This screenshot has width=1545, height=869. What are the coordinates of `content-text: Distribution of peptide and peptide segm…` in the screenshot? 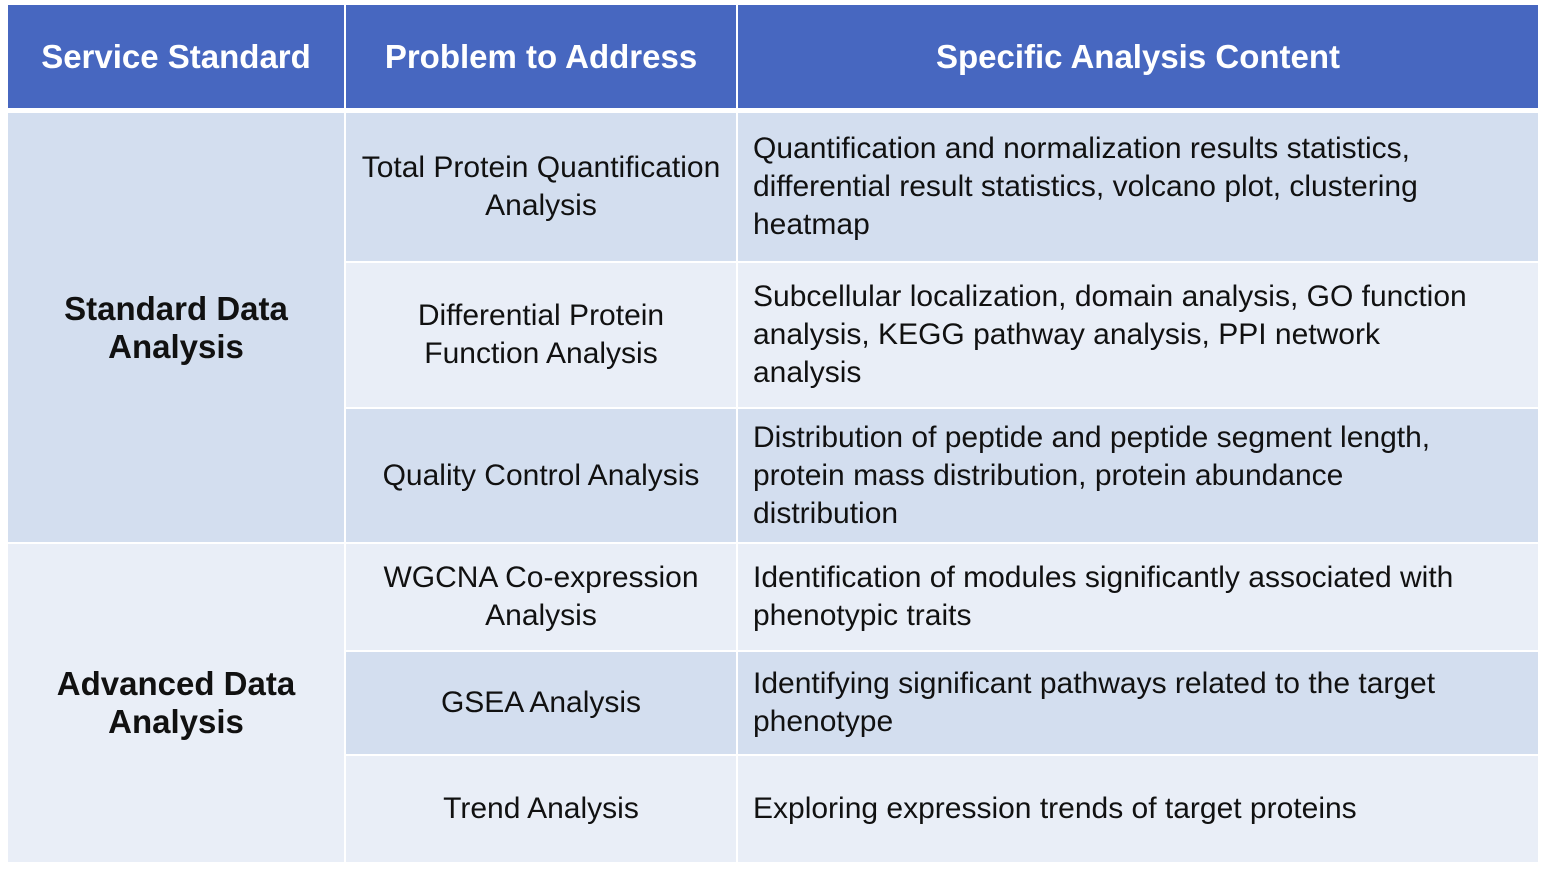 It's located at (1092, 475).